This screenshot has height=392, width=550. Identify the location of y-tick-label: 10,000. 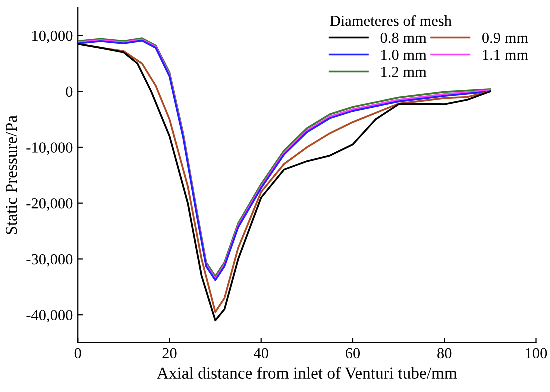
(52, 37).